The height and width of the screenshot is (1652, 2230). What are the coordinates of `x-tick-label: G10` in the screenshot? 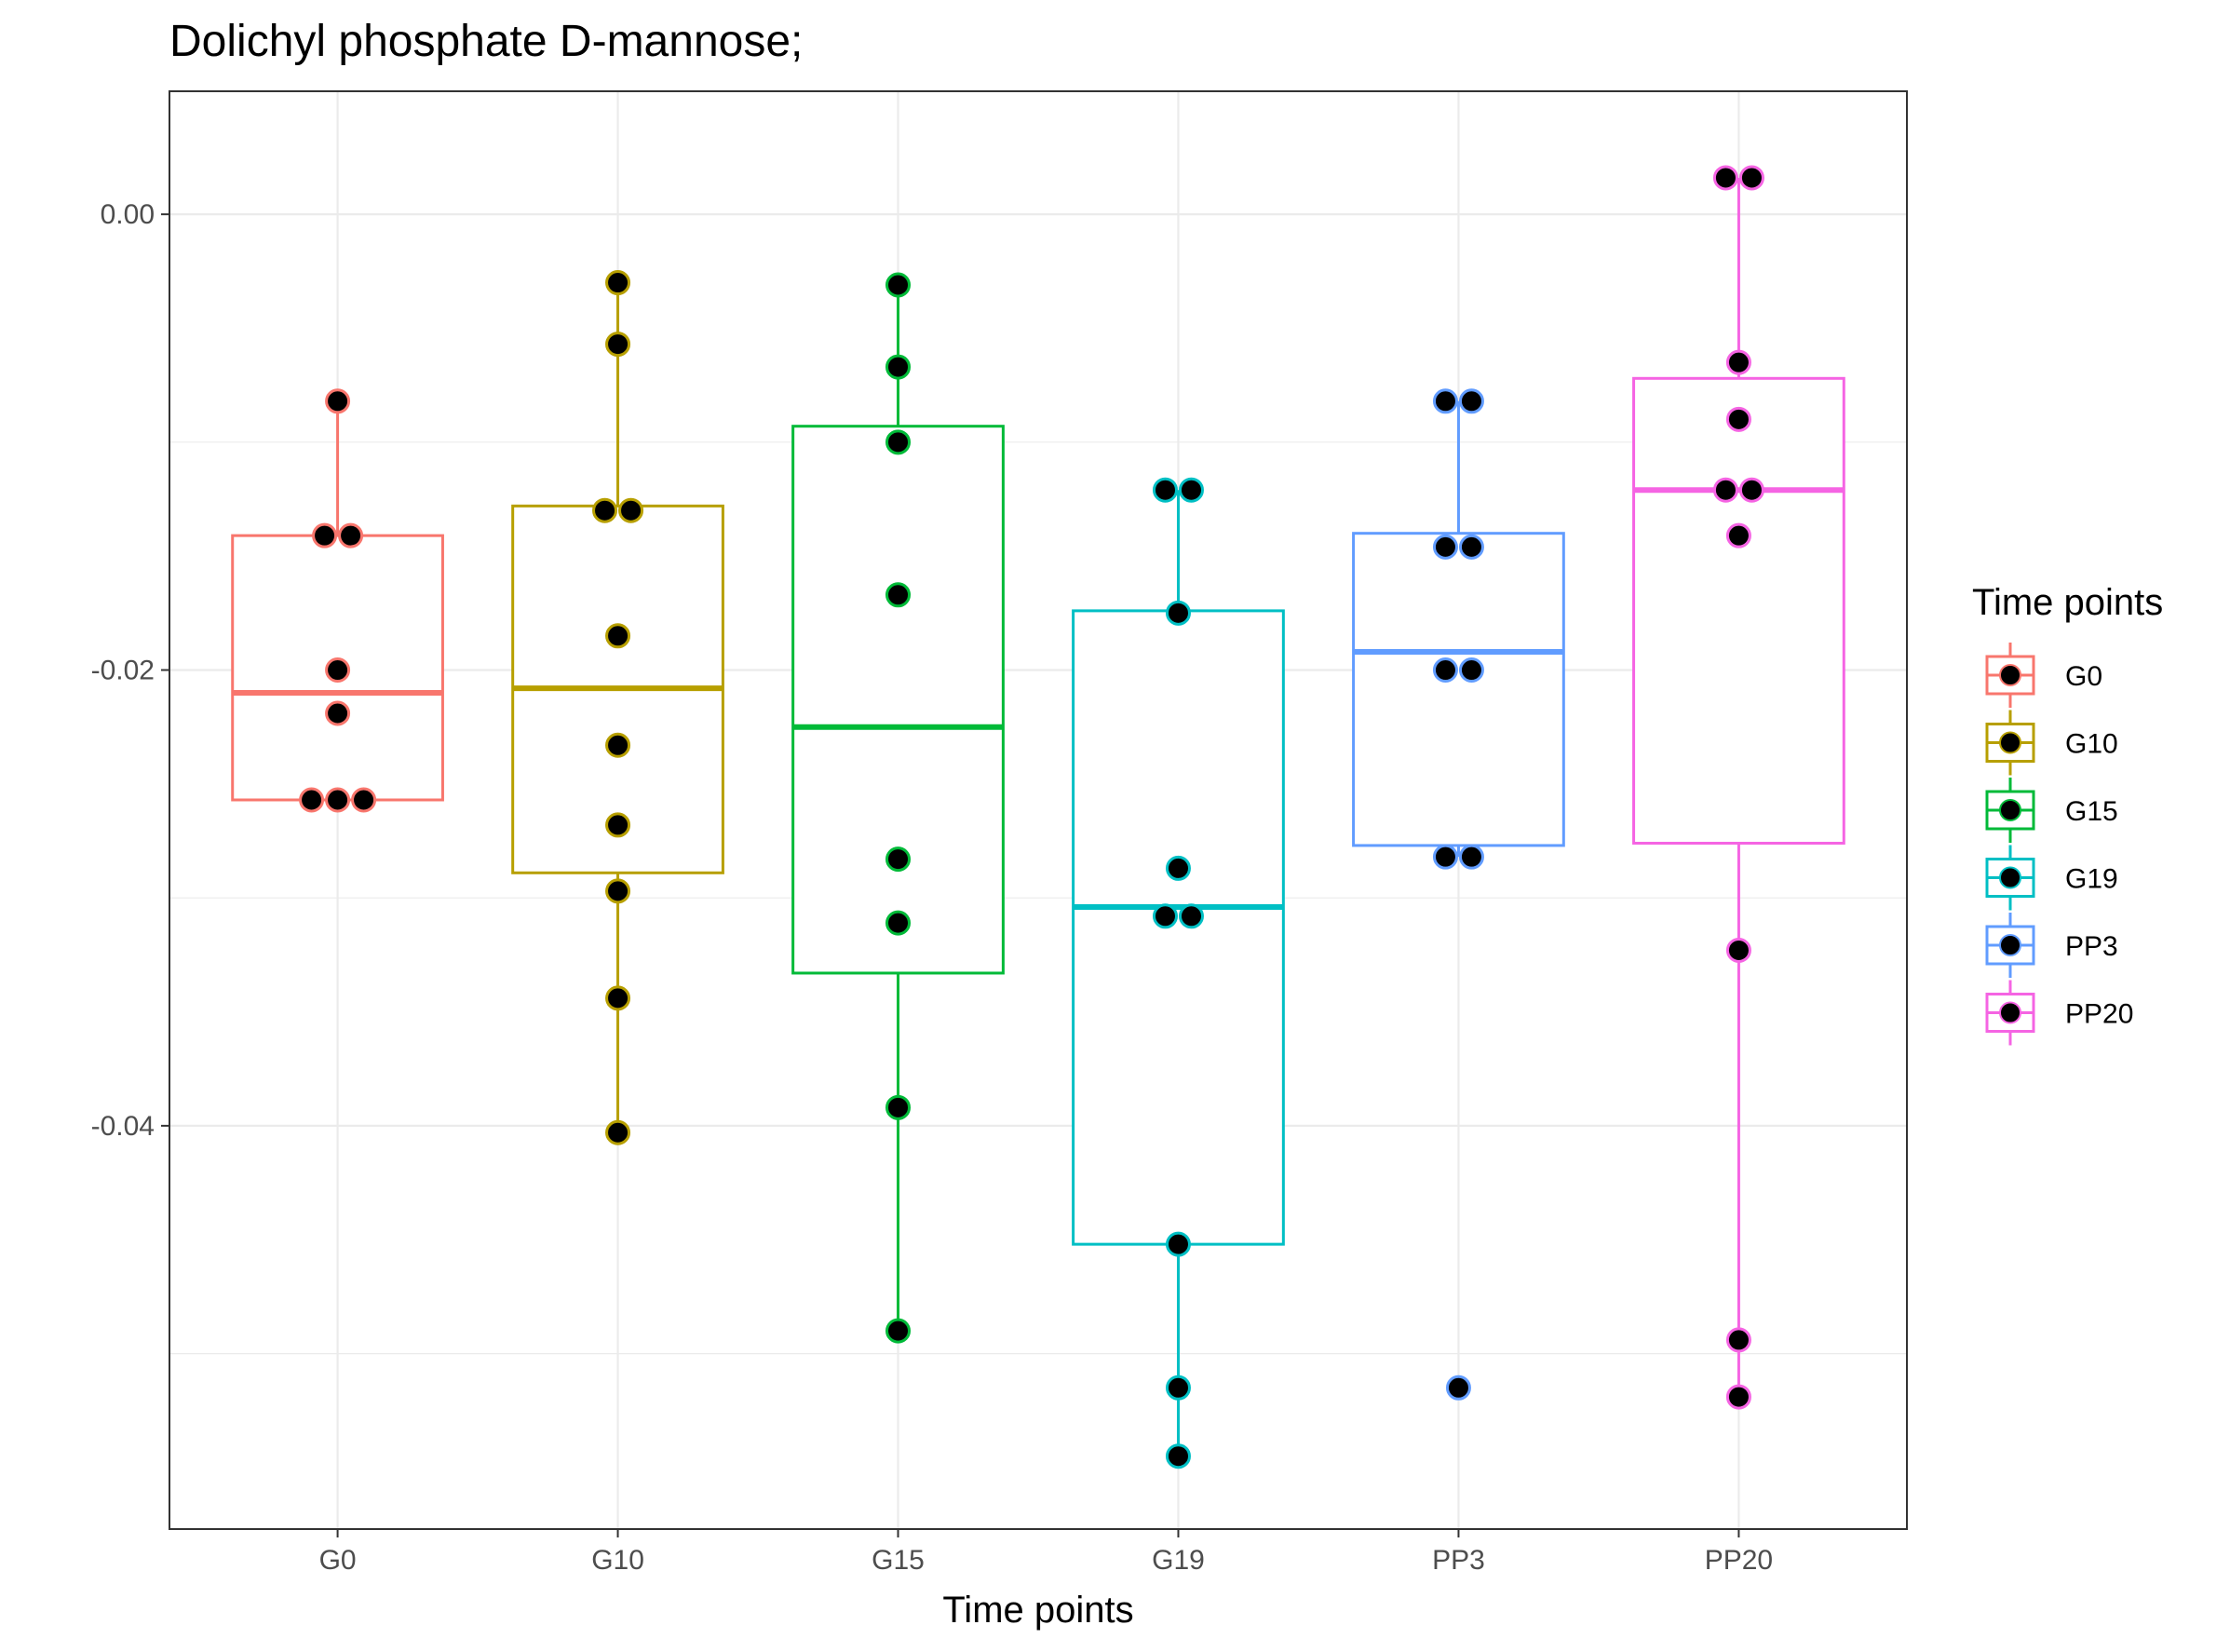 It's located at (618, 1560).